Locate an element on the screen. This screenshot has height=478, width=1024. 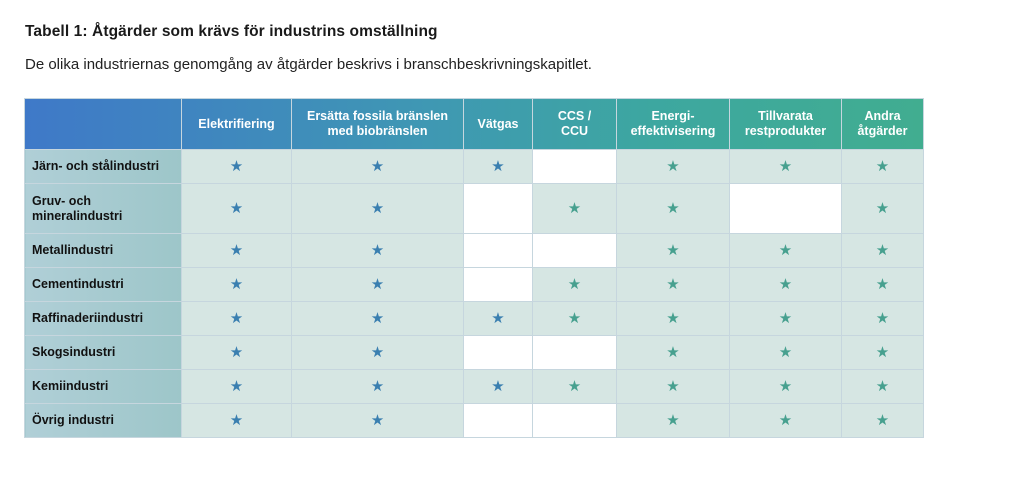
row-header: Övrig industri is located at coordinates (103, 420).